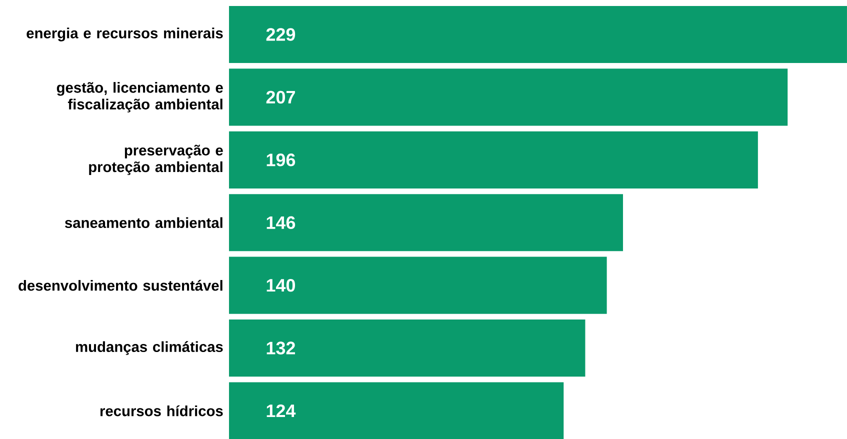  Describe the element at coordinates (143, 222) in the screenshot. I see `y-tick-label: saneamento ambiental` at that location.